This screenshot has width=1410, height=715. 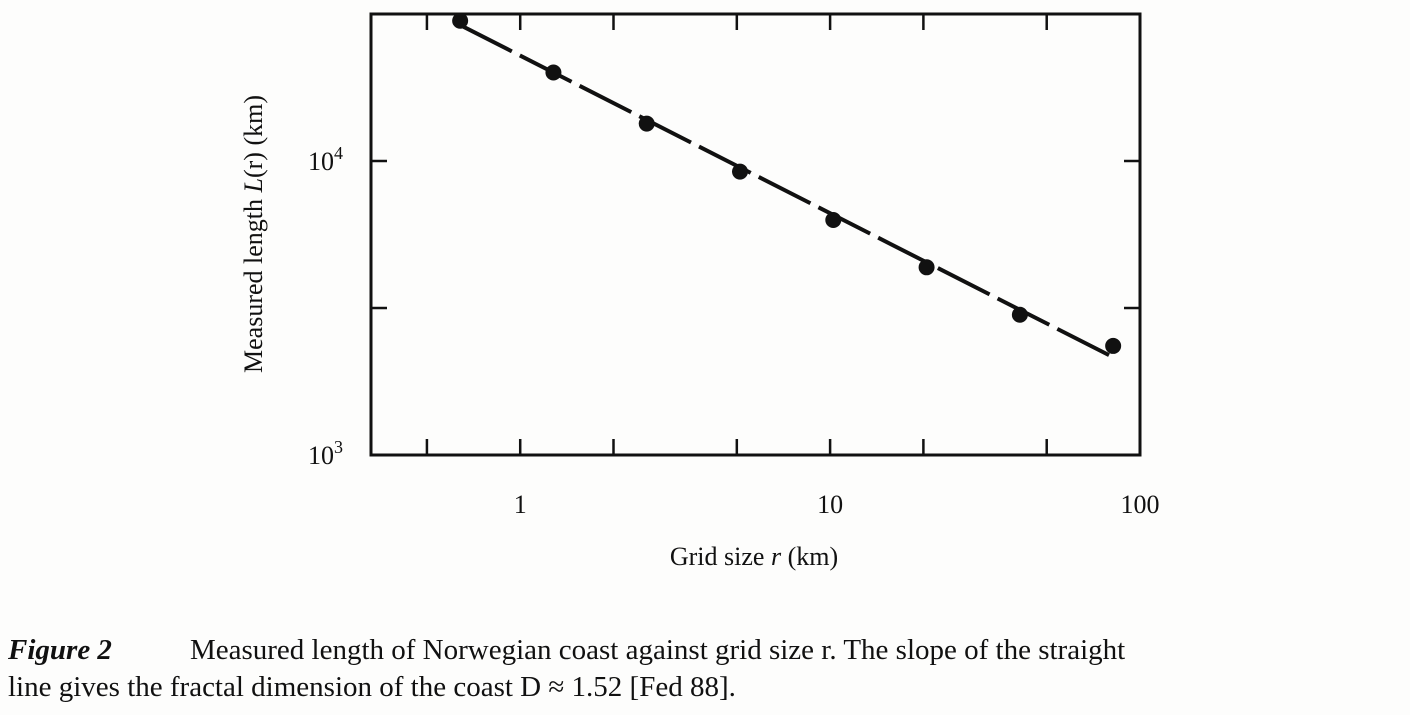 What do you see at coordinates (520, 504) in the screenshot?
I see `x-tick-label: 1` at bounding box center [520, 504].